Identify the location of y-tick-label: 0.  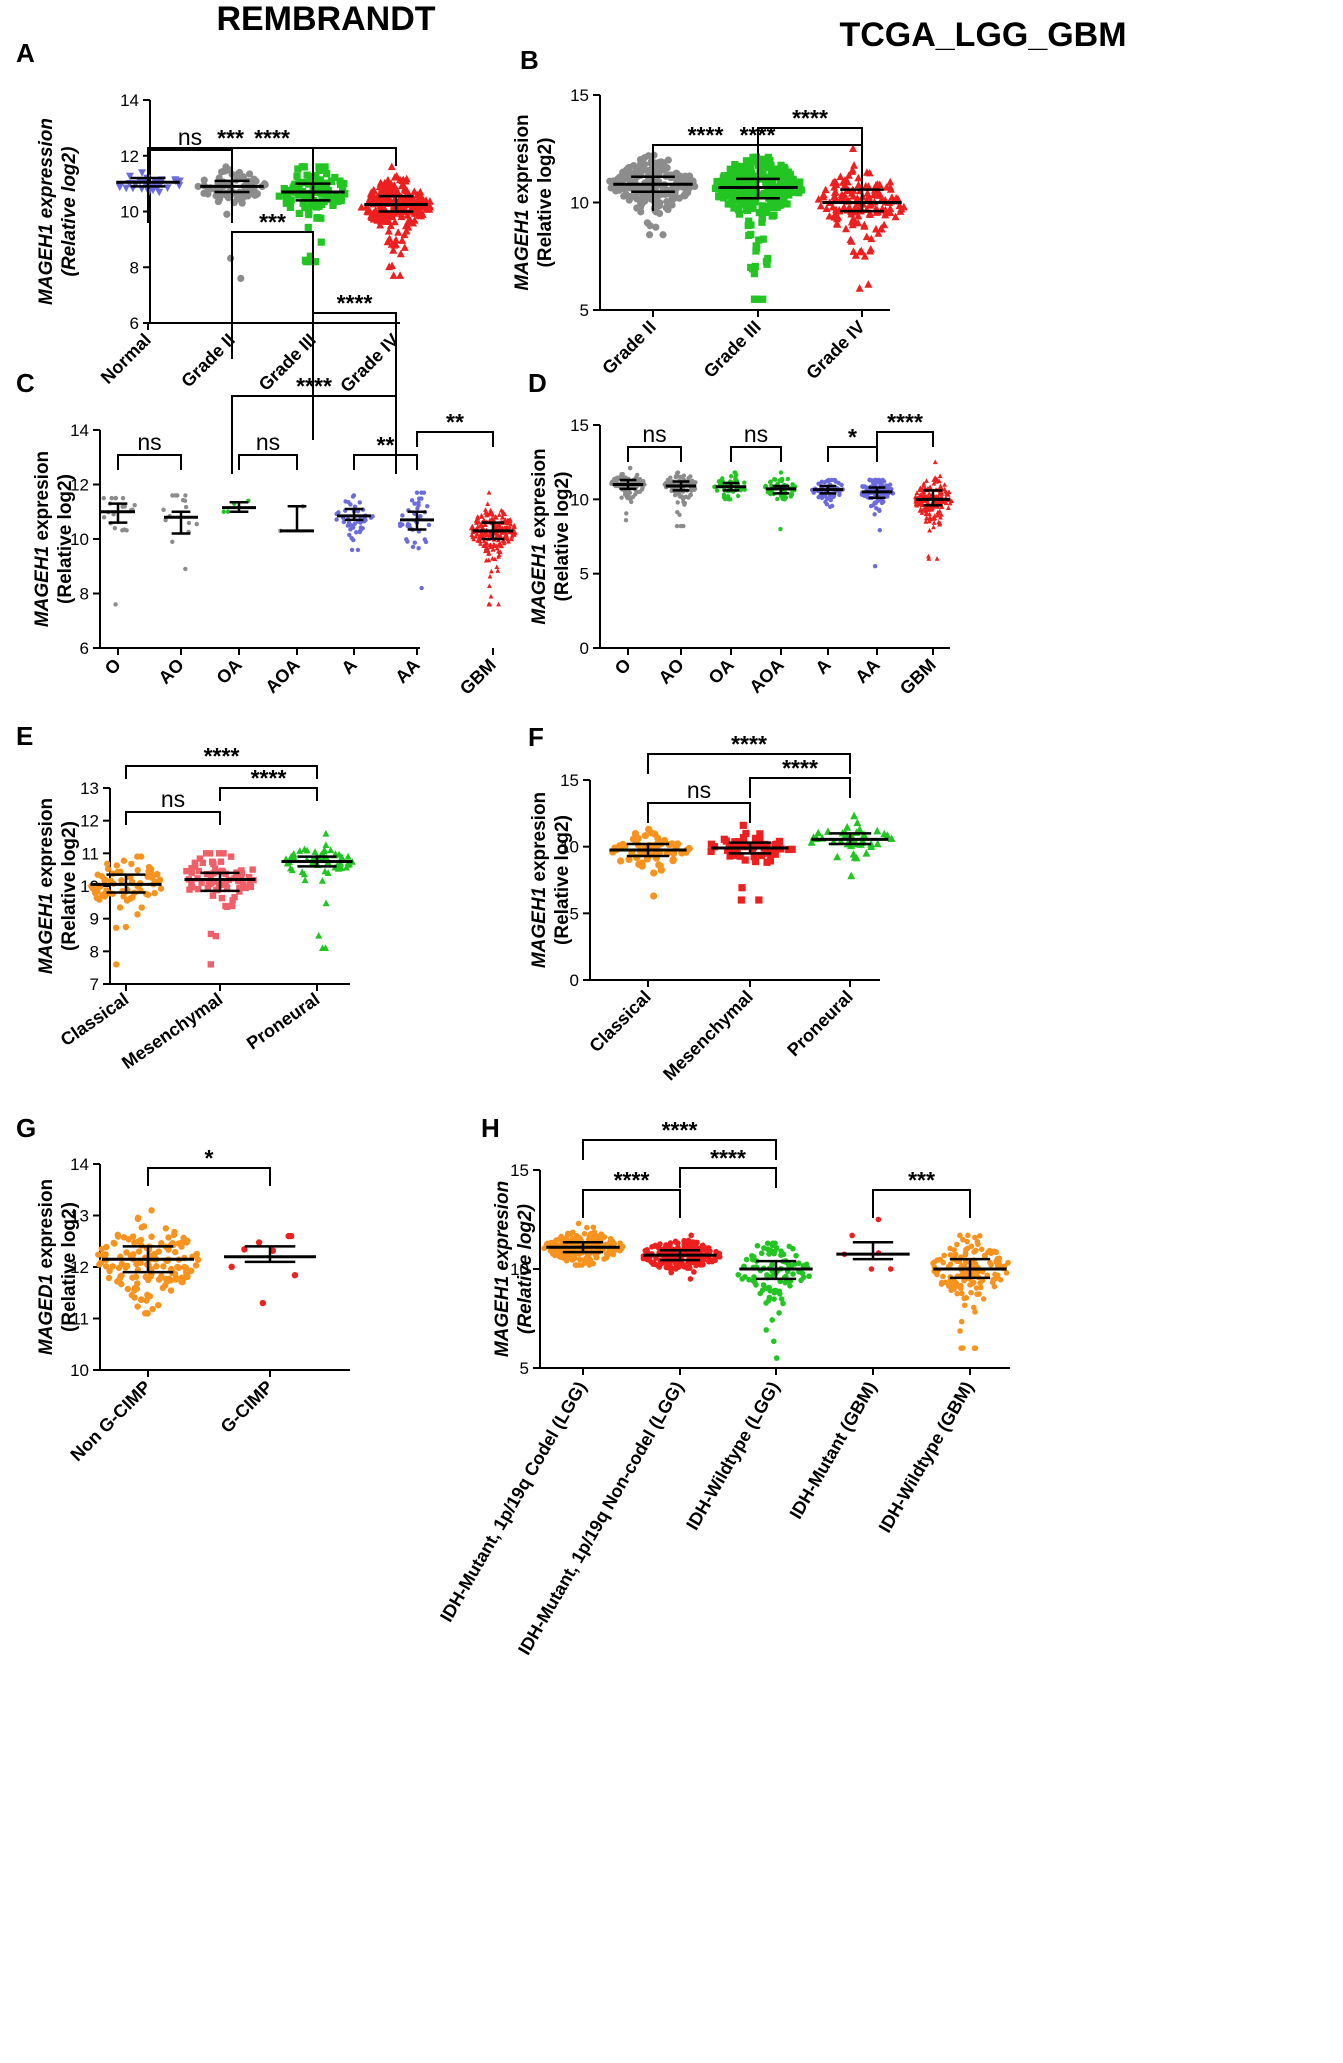
(574, 980).